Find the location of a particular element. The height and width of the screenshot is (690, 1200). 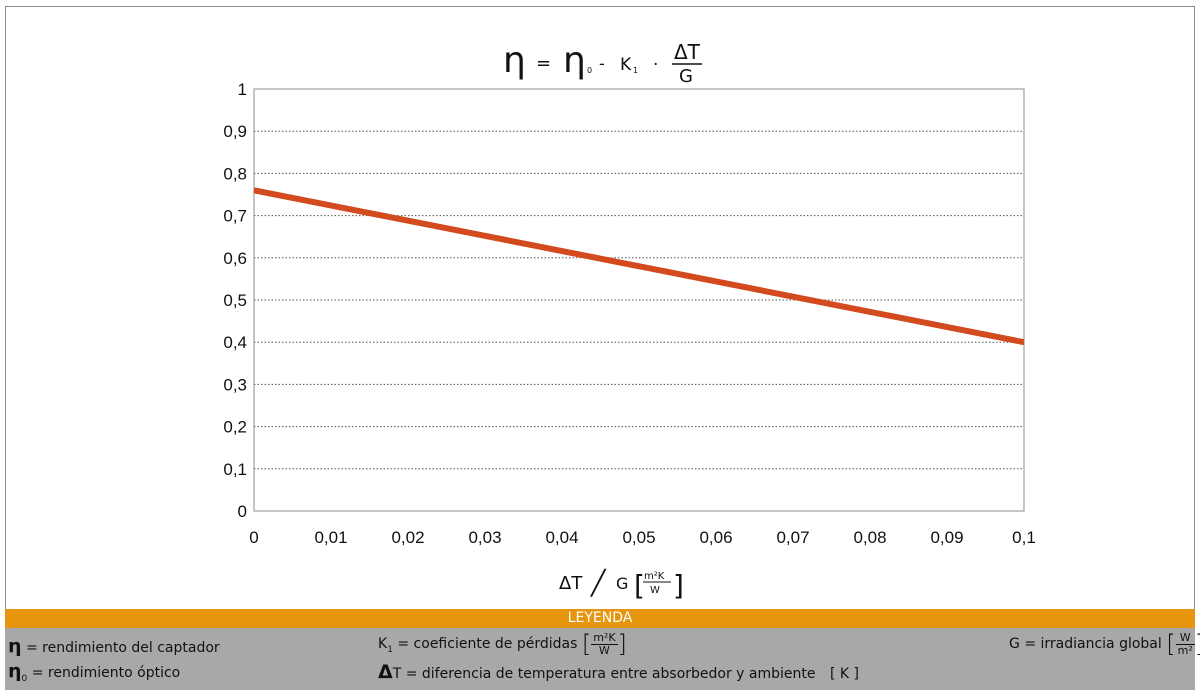

legend-g-text: = irradiancia global is located at coordinates (1093, 644).